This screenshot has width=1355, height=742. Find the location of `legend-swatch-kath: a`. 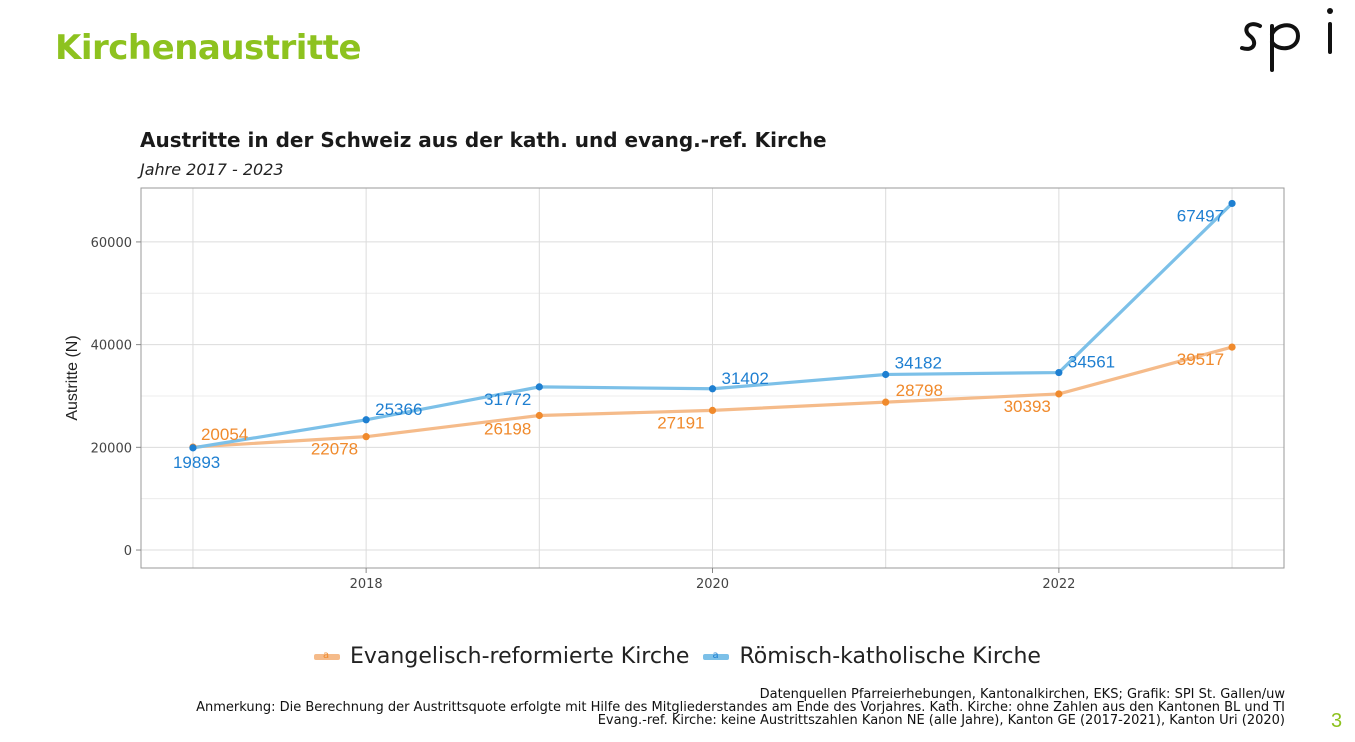

legend-swatch-kath: a is located at coordinates (716, 655).